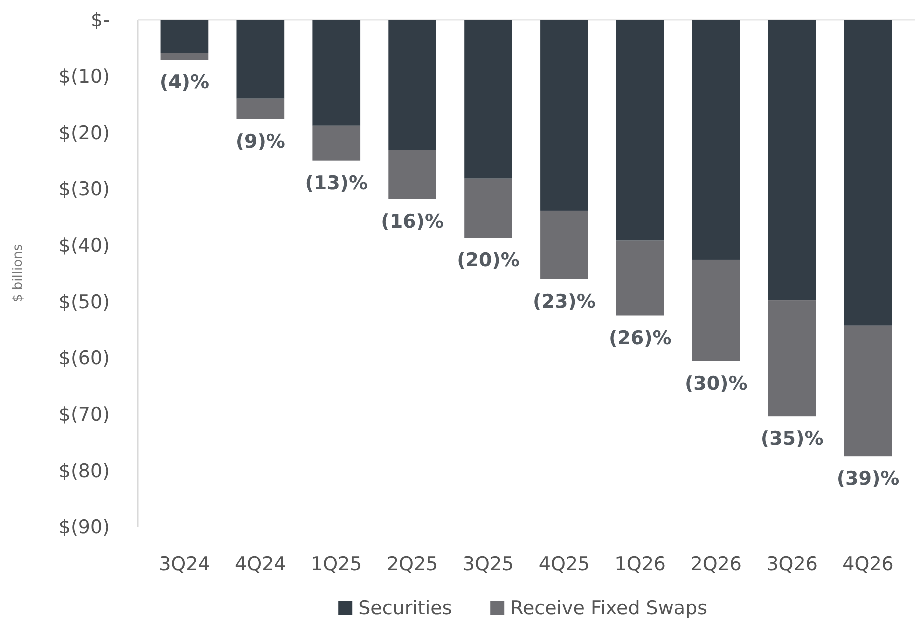 Image resolution: width=915 pixels, height=630 pixels. What do you see at coordinates (564, 565) in the screenshot?
I see `x-tick-label: 4Q25` at bounding box center [564, 565].